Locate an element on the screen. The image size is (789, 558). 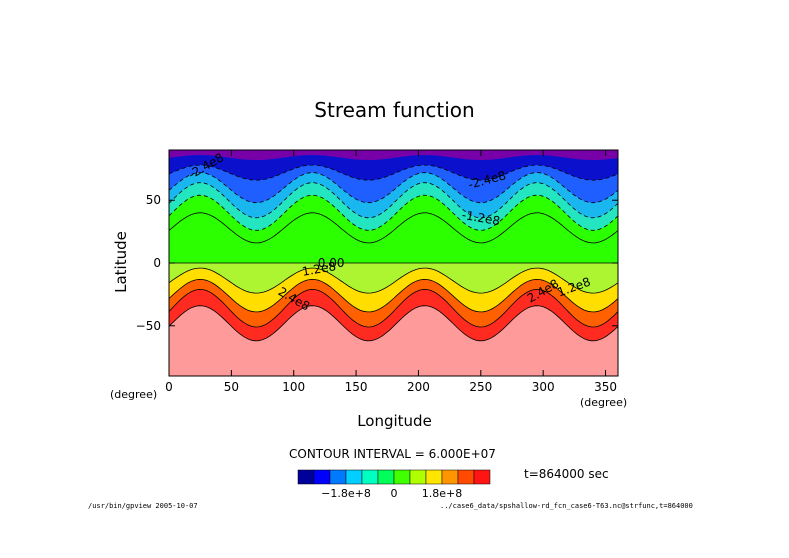
x-axis-label: Longitude is located at coordinates (394, 421).